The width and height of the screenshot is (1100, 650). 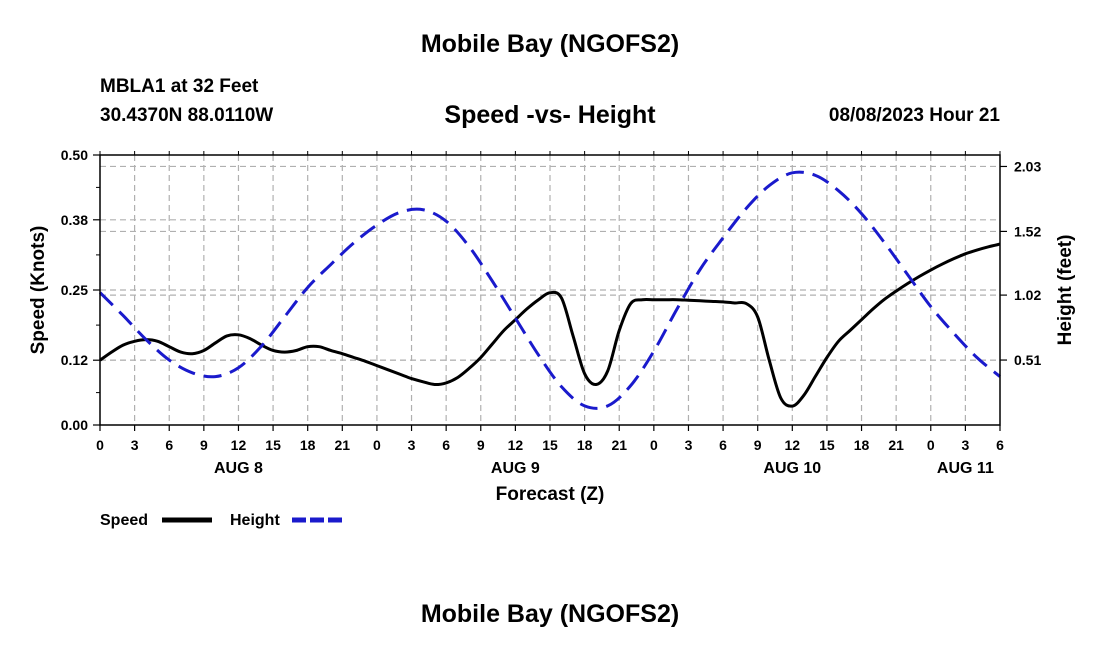 What do you see at coordinates (238, 468) in the screenshot?
I see `x-day-label: AUG 8` at bounding box center [238, 468].